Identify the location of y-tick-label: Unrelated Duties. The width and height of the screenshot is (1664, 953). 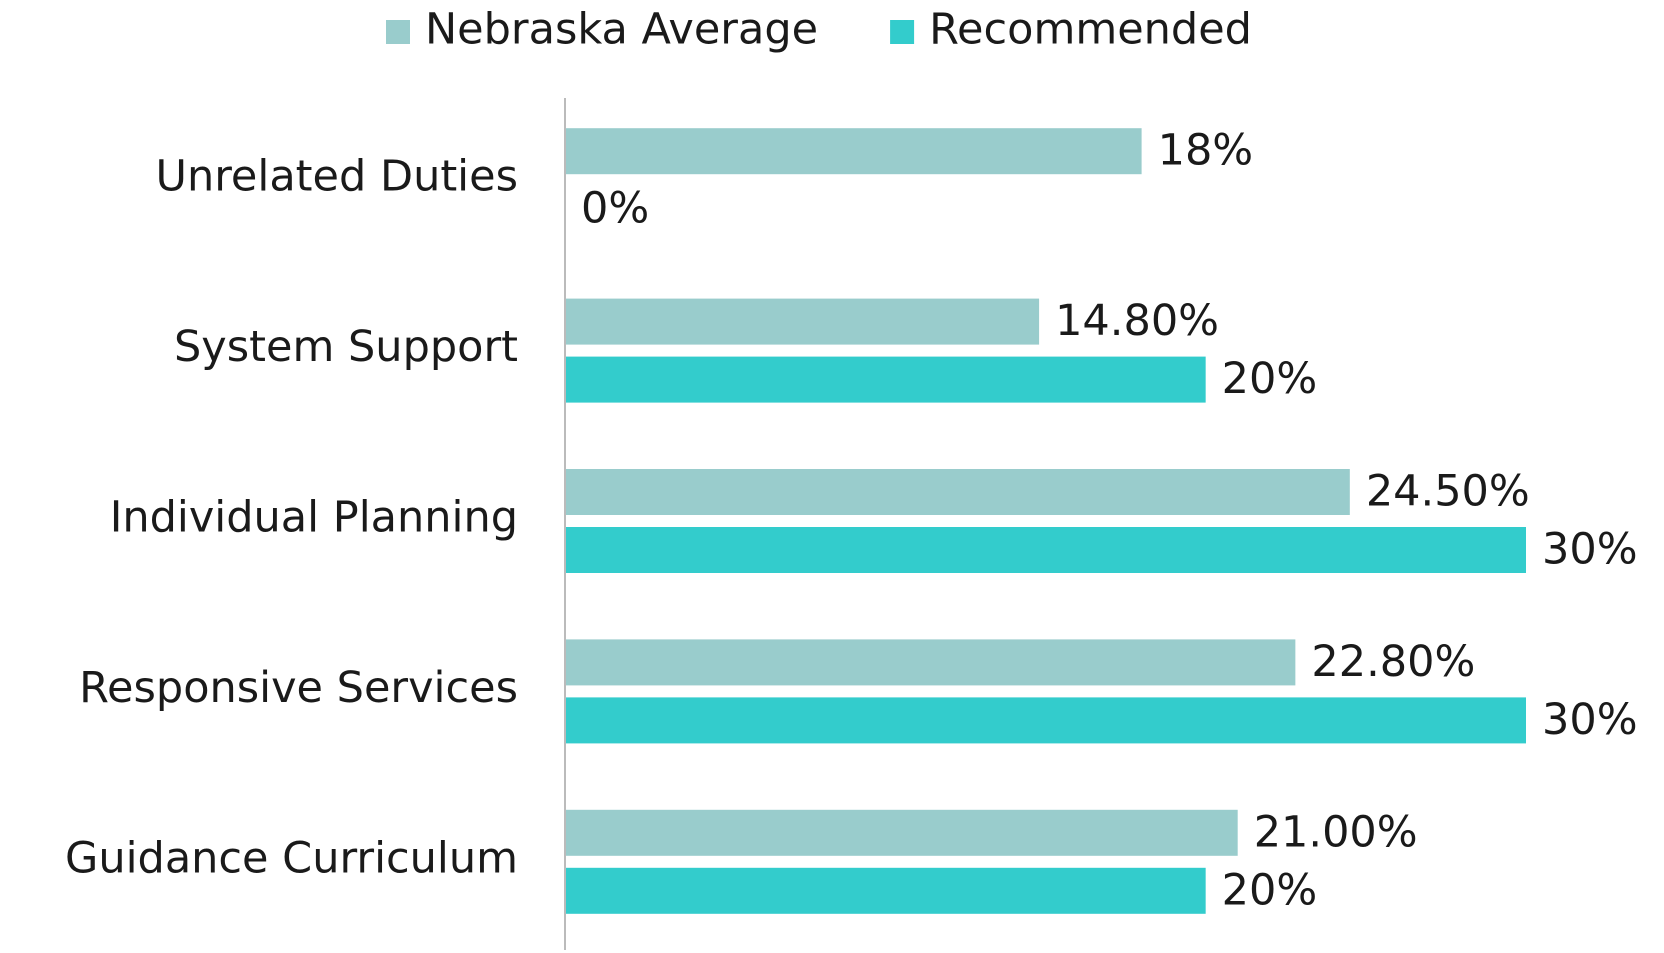
(336, 177).